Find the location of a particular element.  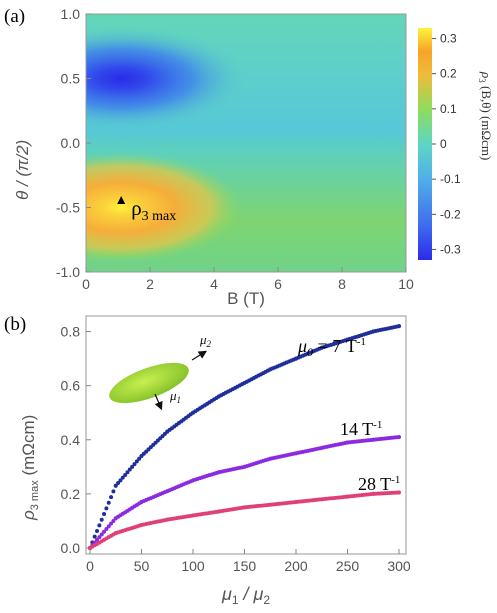

series-label-1-sup: -1 is located at coordinates (377, 425).